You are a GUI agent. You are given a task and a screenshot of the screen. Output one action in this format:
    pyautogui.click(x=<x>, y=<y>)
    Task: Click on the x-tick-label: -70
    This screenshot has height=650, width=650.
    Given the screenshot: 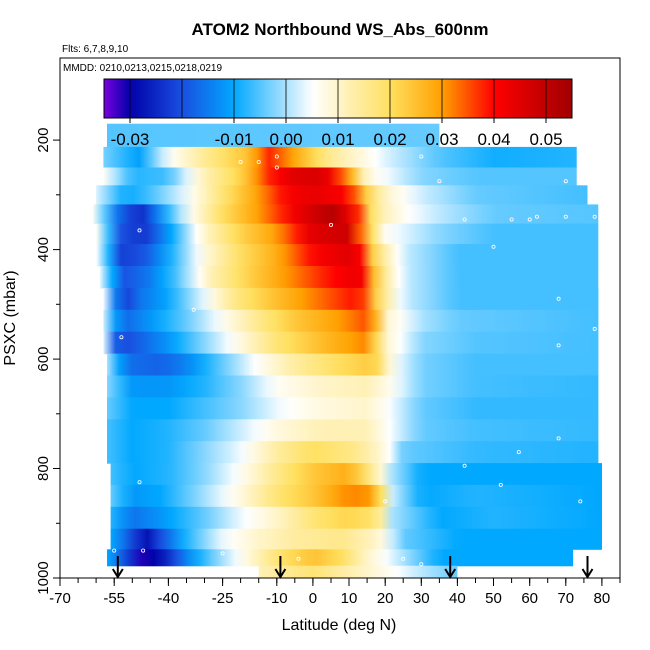 What is the action you would take?
    pyautogui.click(x=60, y=598)
    